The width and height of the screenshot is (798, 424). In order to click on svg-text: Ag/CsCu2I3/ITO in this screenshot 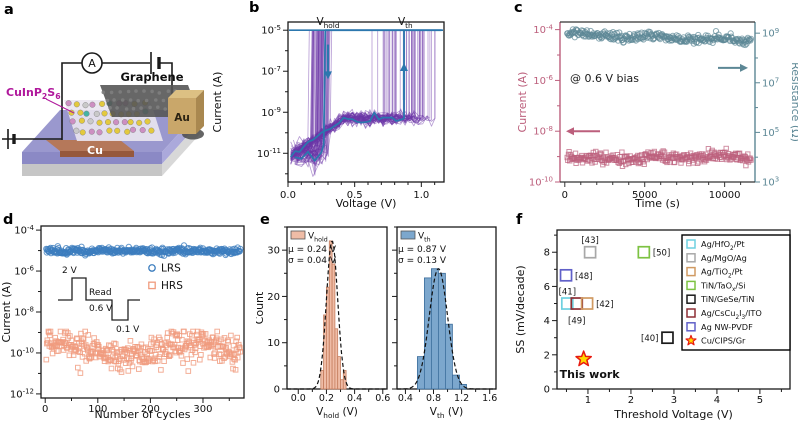, I will do `click(731, 314)`.